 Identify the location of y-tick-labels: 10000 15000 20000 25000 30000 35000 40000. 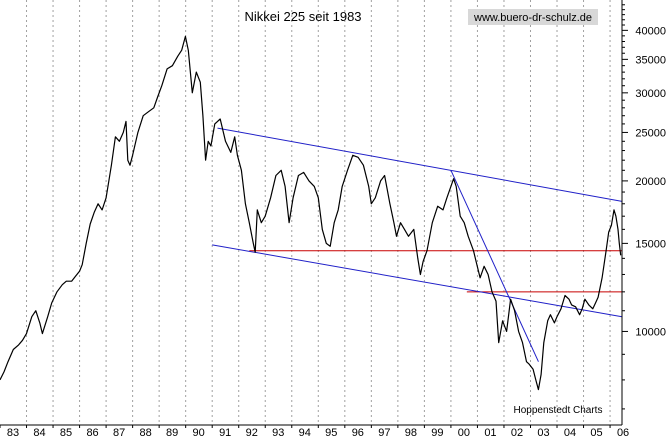
(650, 181).